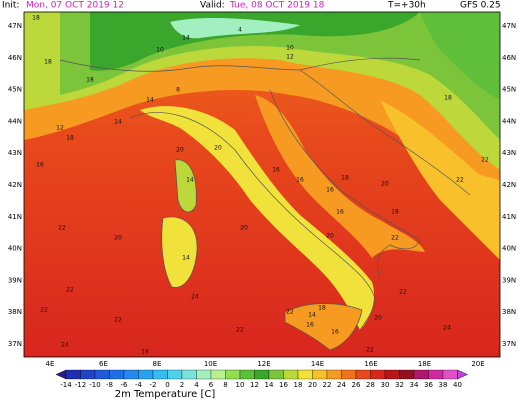 This screenshot has height=400, width=518. Describe the element at coordinates (167, 385) in the screenshot. I see `colorbar-tick-label: 0` at that location.